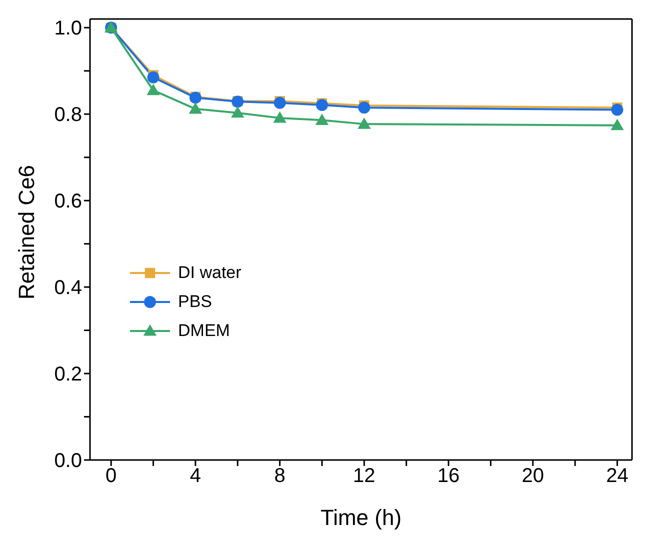  What do you see at coordinates (196, 476) in the screenshot?
I see `x-tick-label: 4` at bounding box center [196, 476].